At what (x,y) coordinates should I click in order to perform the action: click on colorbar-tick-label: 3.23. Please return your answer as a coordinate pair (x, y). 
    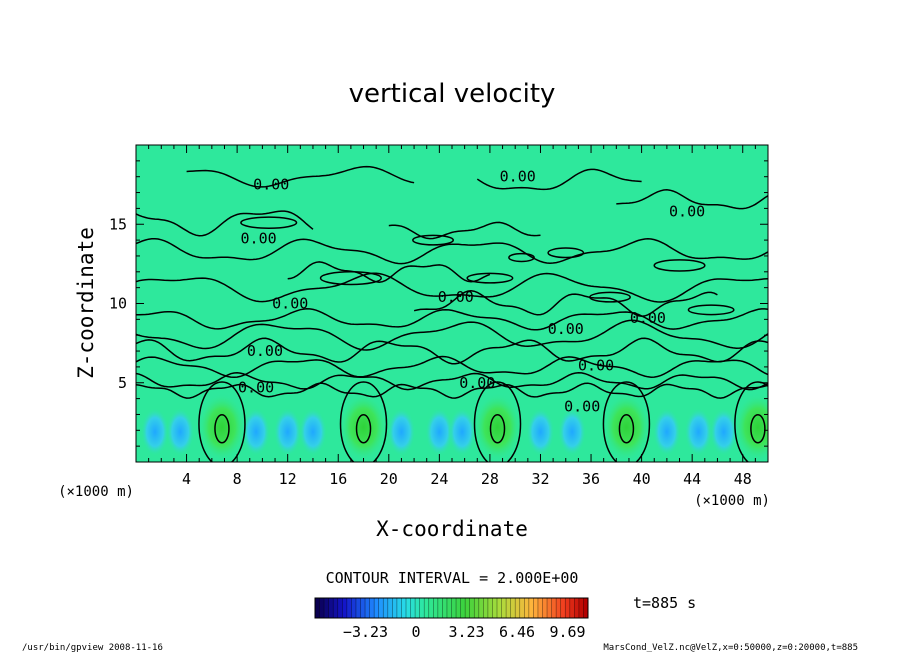
    Looking at the image, I should click on (466, 632).